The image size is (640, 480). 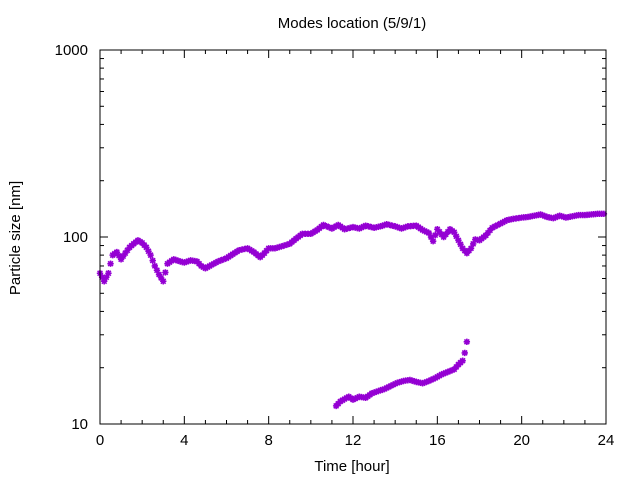 I want to click on y-tick-label: 1000, so click(x=71, y=50).